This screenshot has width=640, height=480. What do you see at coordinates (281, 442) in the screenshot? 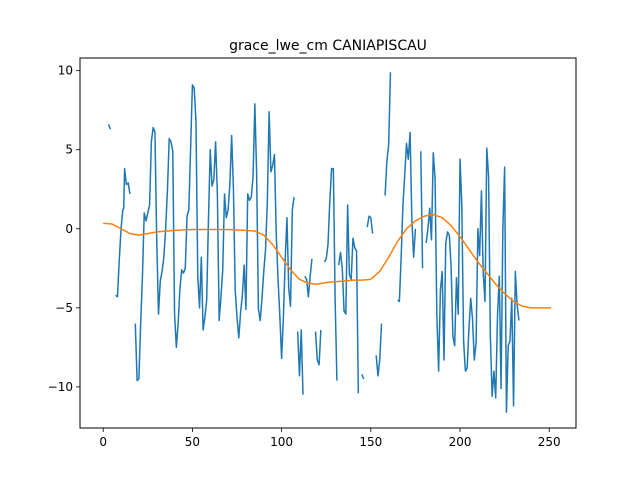
I see `x-tick-label: 100` at bounding box center [281, 442].